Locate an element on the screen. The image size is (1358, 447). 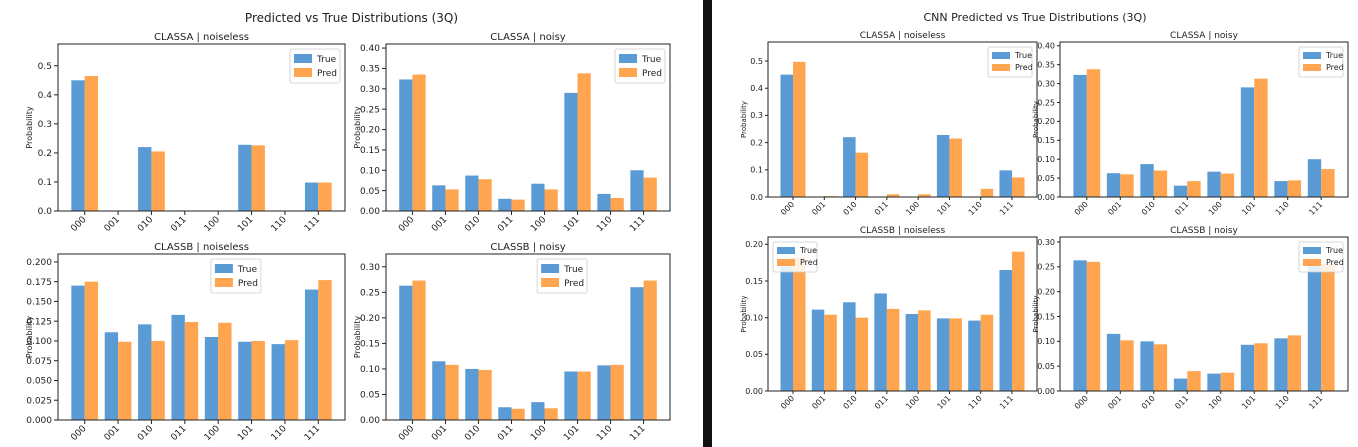
y-tick-label: 0.30 is located at coordinates (370, 90).